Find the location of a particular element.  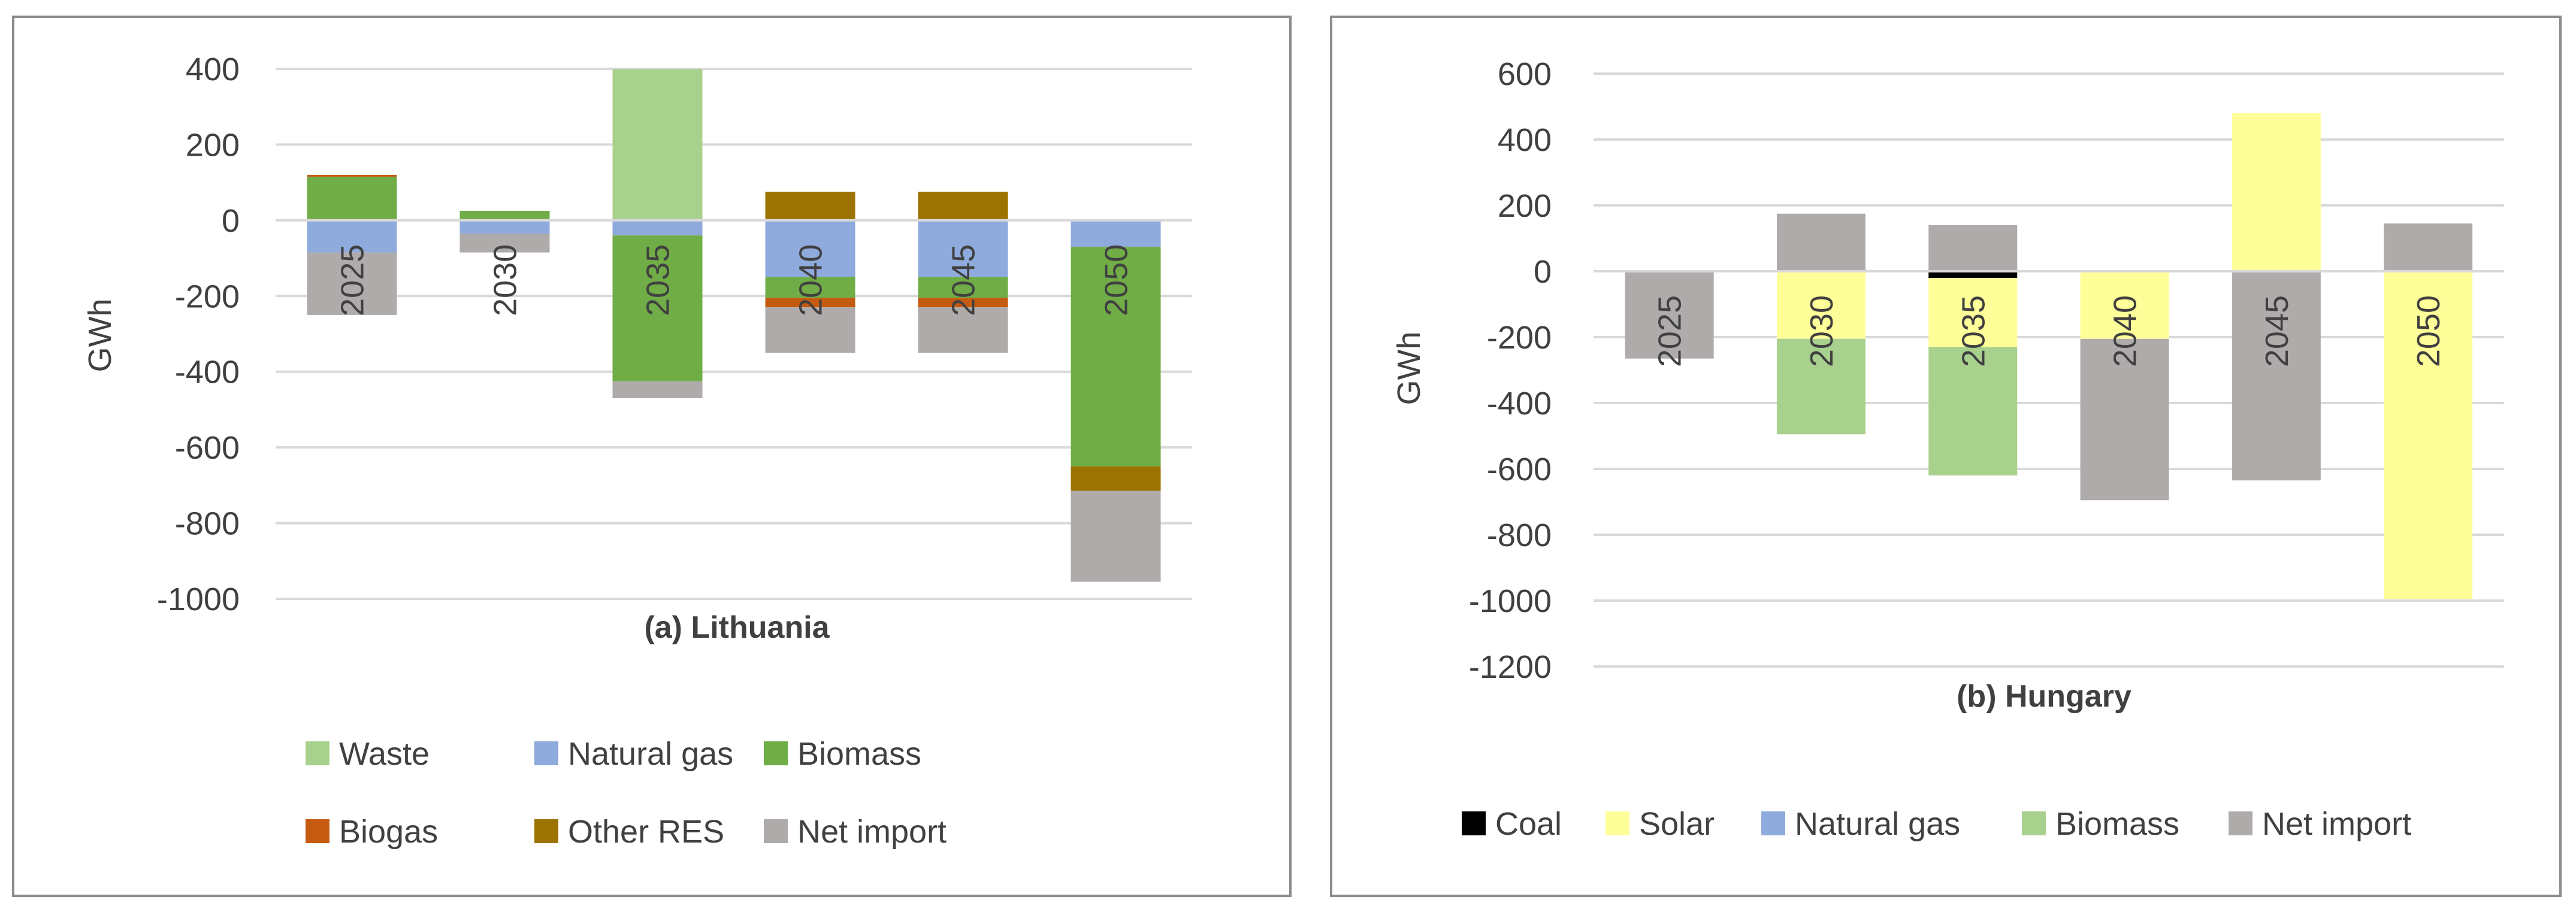

bar-natural-gas-2035 is located at coordinates (657, 228).